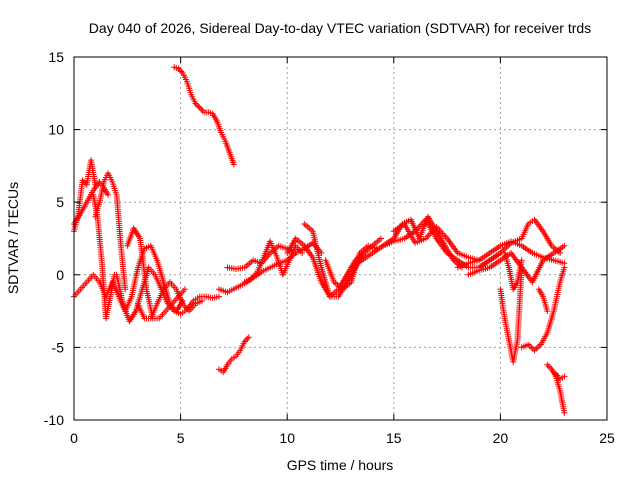 Image resolution: width=640 pixels, height=480 pixels. I want to click on series-arc20, so click(511, 254).